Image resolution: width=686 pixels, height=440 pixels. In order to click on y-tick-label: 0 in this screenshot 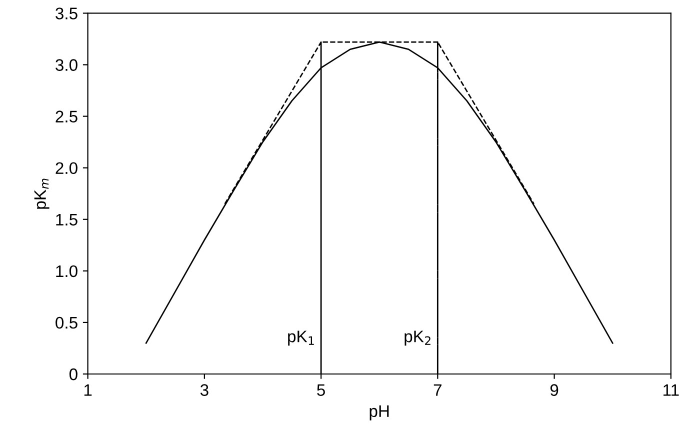, I will do `click(73, 374)`.